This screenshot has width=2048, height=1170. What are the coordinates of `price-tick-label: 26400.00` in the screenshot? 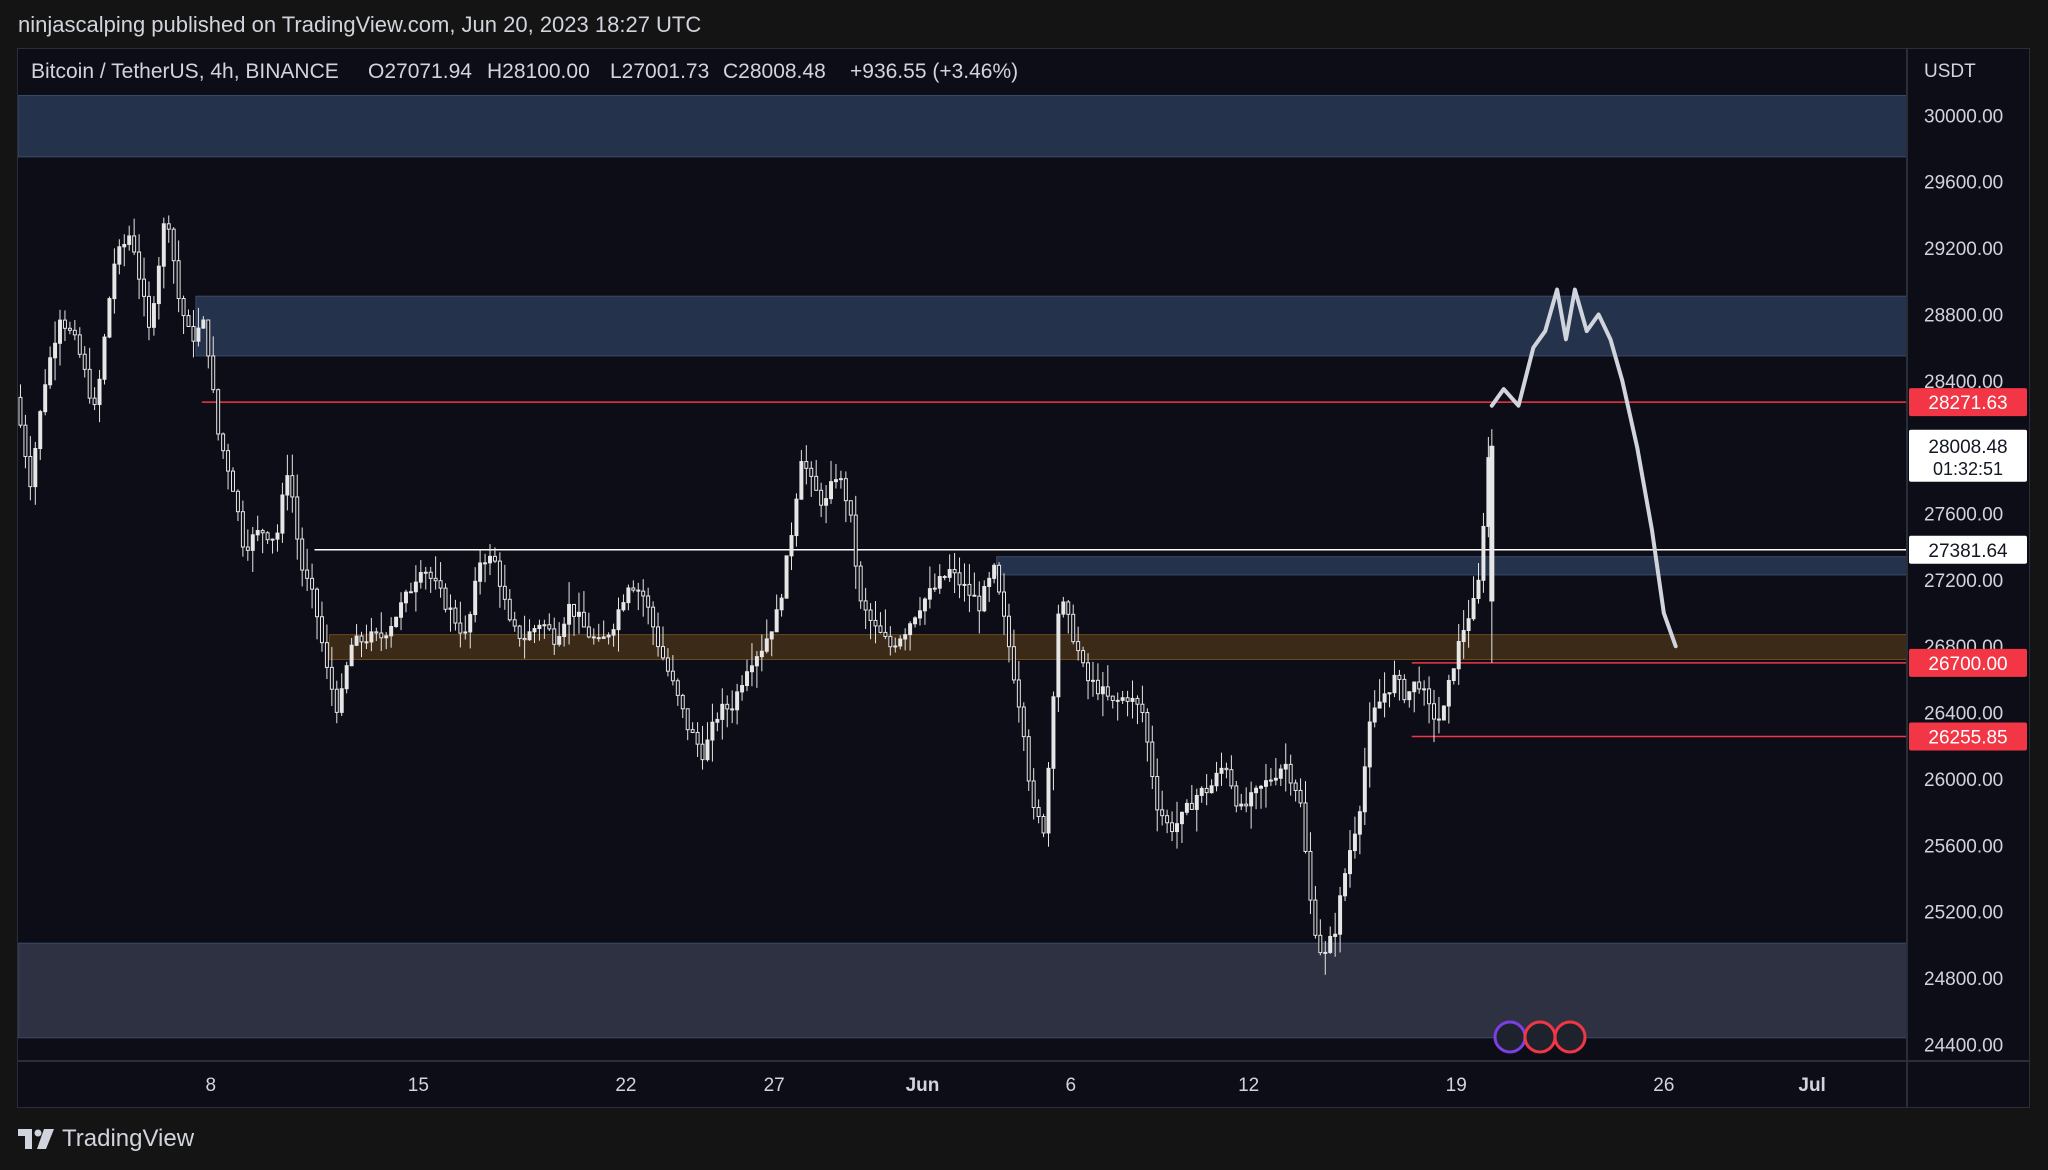 It's located at (1963, 714).